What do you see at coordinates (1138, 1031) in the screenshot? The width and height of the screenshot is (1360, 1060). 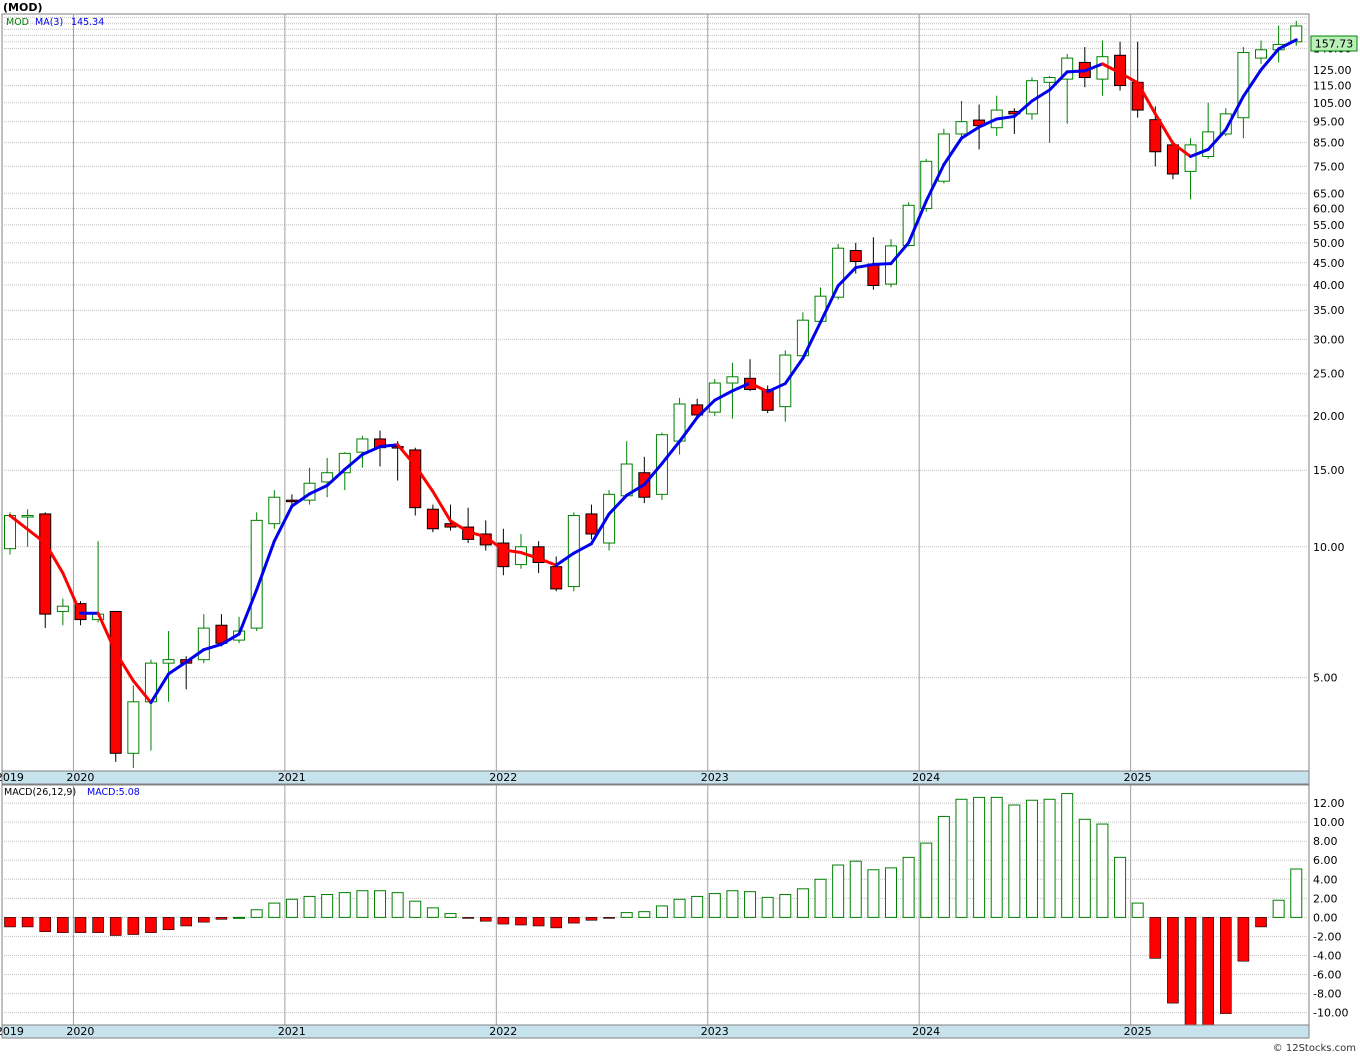 I see `macd-x-tick-label: 2025` at bounding box center [1138, 1031].